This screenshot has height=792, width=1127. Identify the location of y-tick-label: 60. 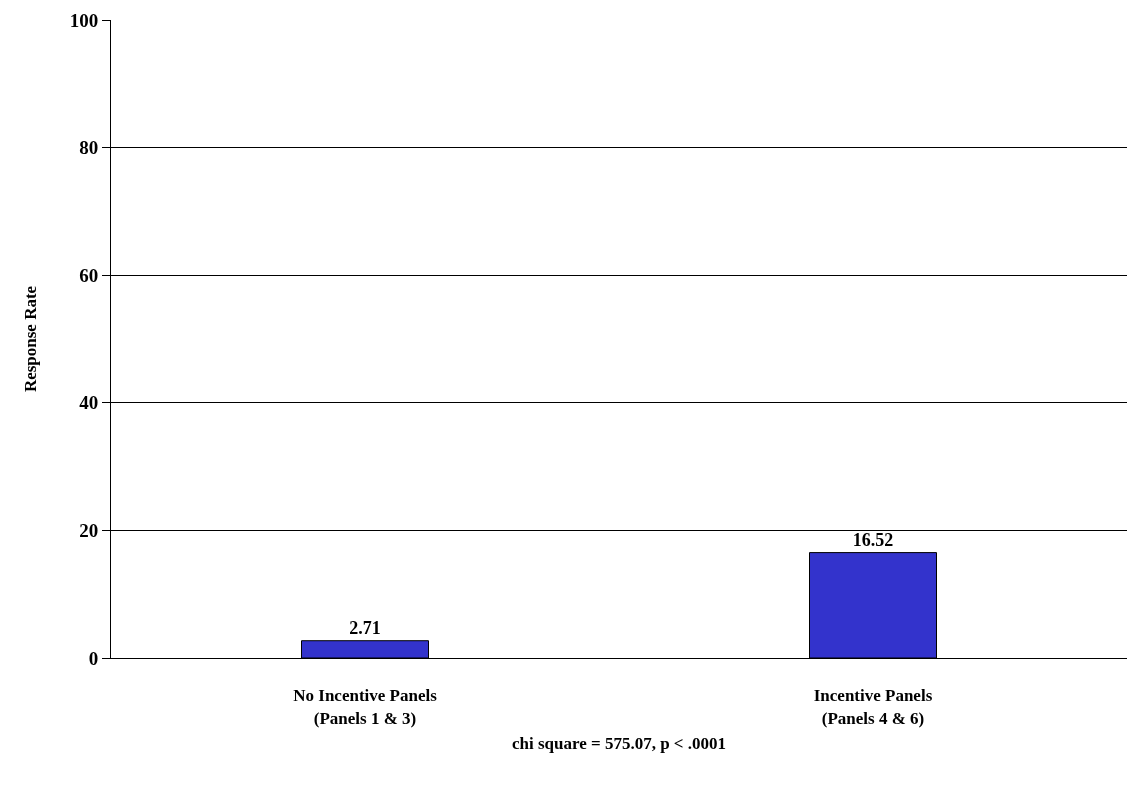
(89, 275).